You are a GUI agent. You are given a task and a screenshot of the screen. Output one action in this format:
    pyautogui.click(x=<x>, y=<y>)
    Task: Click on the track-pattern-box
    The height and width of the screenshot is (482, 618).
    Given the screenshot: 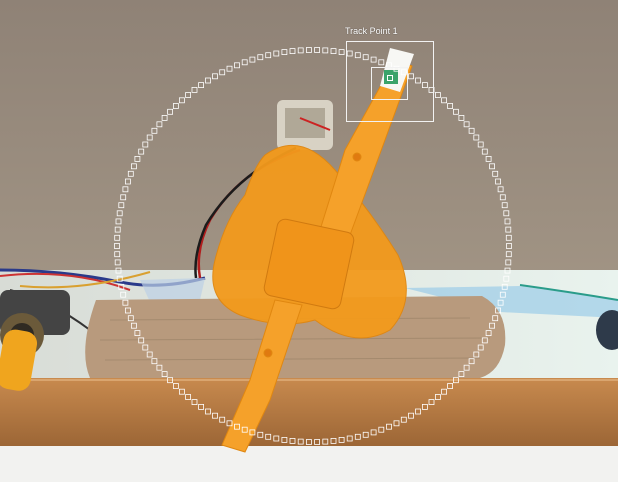 What is the action you would take?
    pyautogui.click(x=389, y=83)
    